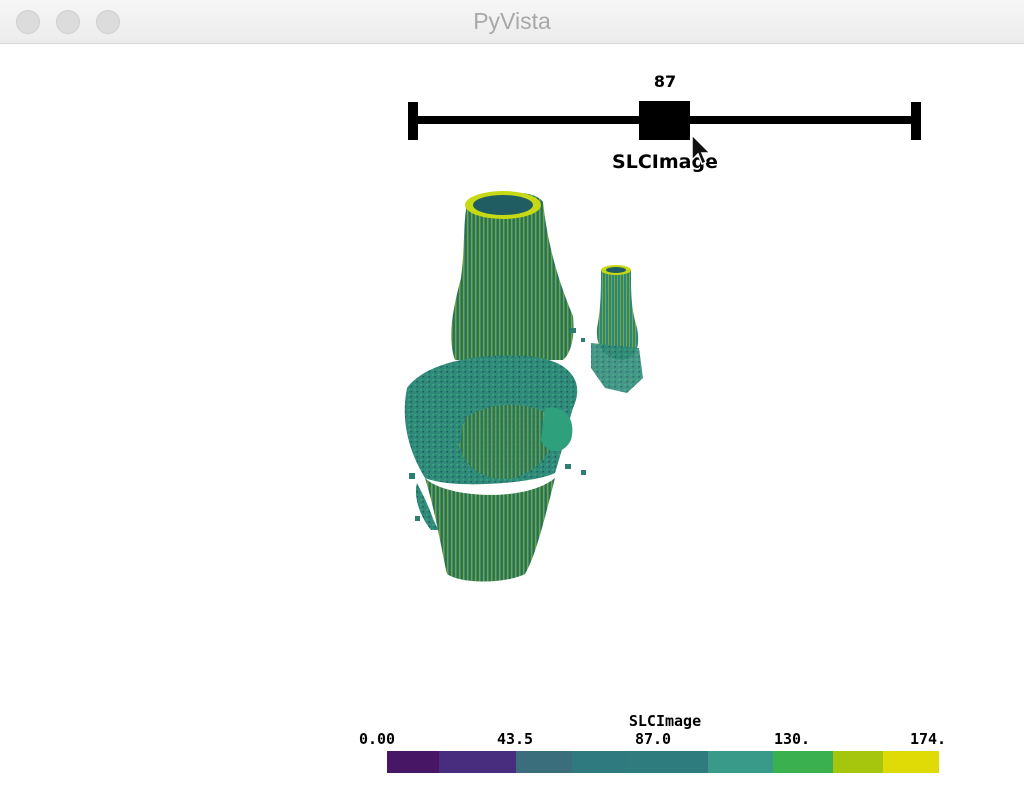 Image resolution: width=1024 pixels, height=812 pixels. Describe the element at coordinates (665, 721) in the screenshot. I see `scalar-bar-title: SLCImage` at that location.